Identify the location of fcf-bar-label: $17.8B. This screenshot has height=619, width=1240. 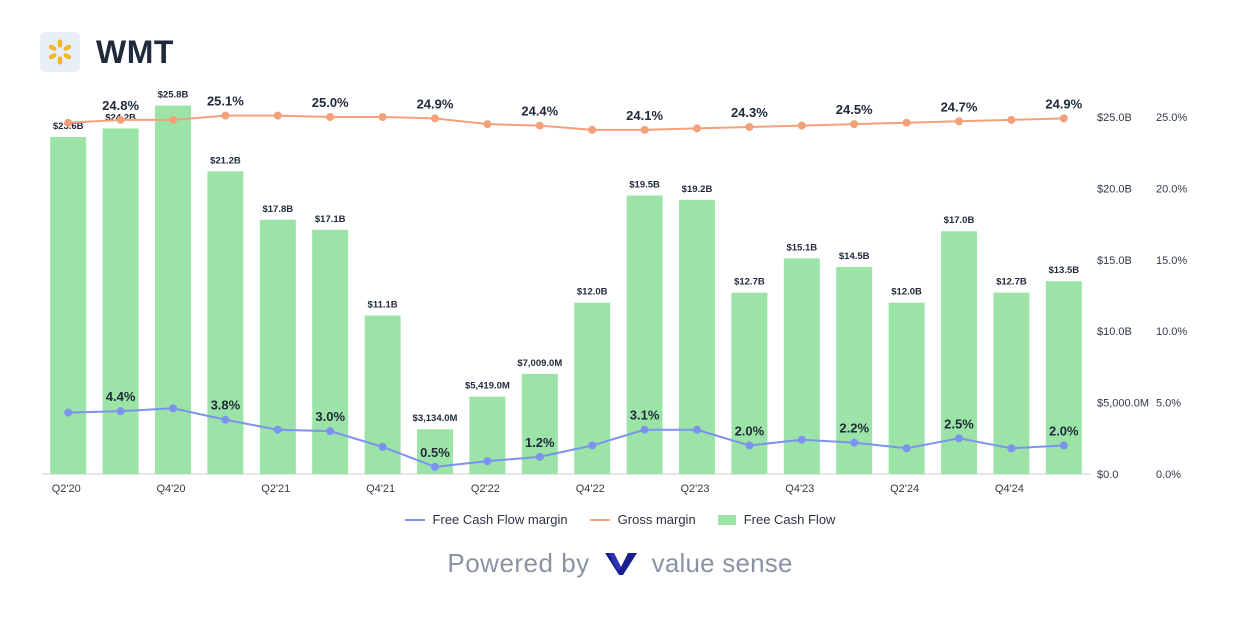
(277, 209).